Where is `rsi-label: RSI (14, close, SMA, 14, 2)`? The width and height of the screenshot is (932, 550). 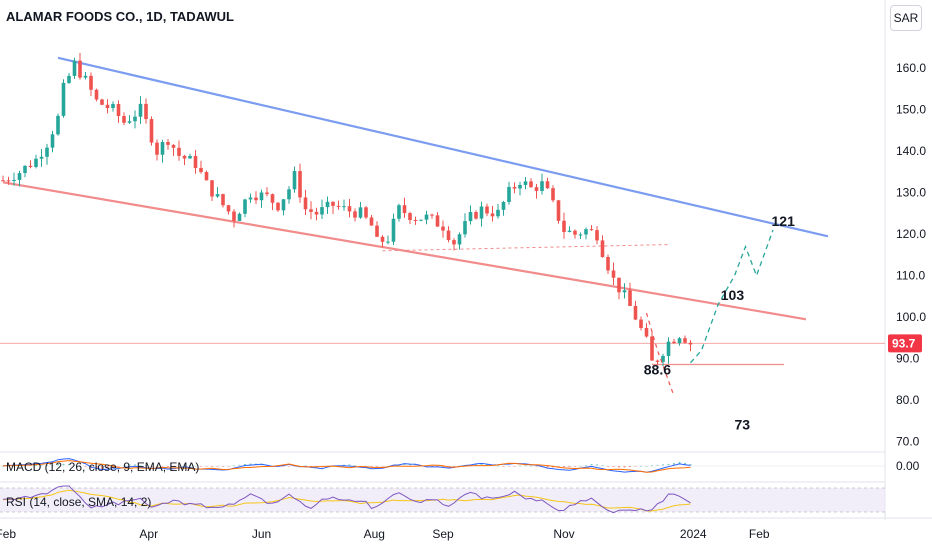
rsi-label: RSI (14, close, SMA, 14, 2) is located at coordinates (79, 502).